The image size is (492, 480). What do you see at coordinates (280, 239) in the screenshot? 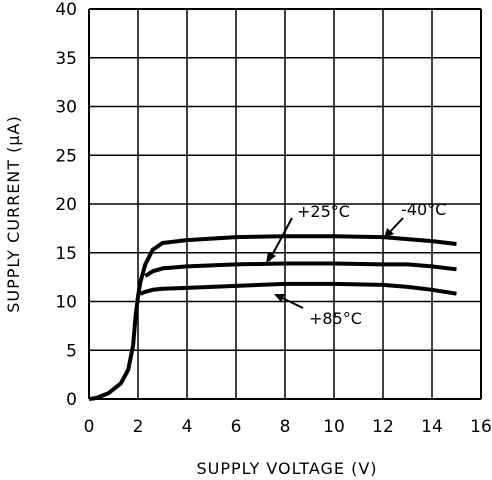
I see `annotation-leader-plus25` at bounding box center [280, 239].